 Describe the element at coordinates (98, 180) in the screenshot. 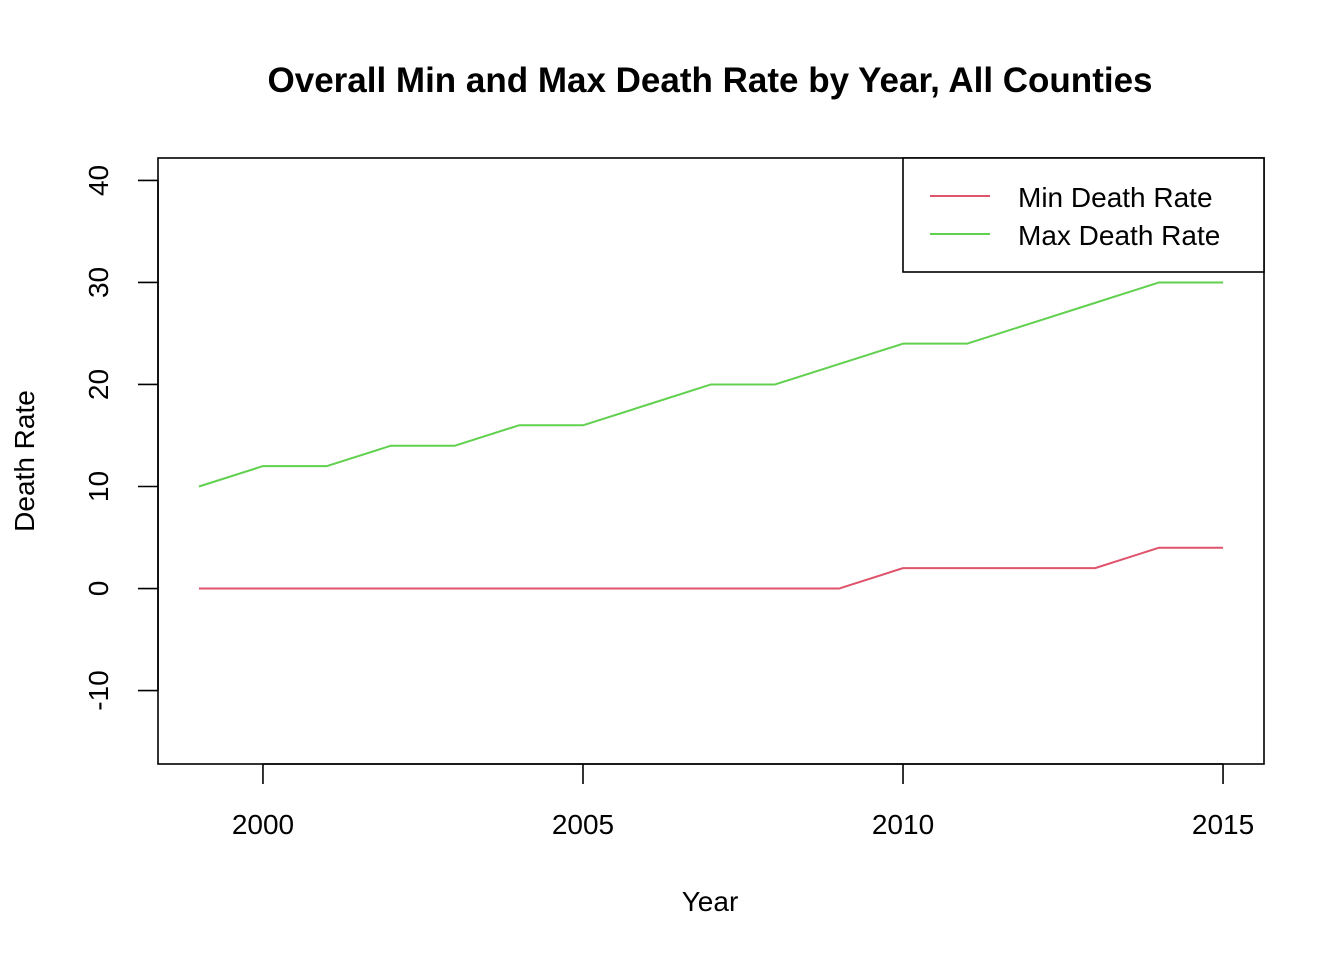

I see `y-tick-label: 40` at that location.